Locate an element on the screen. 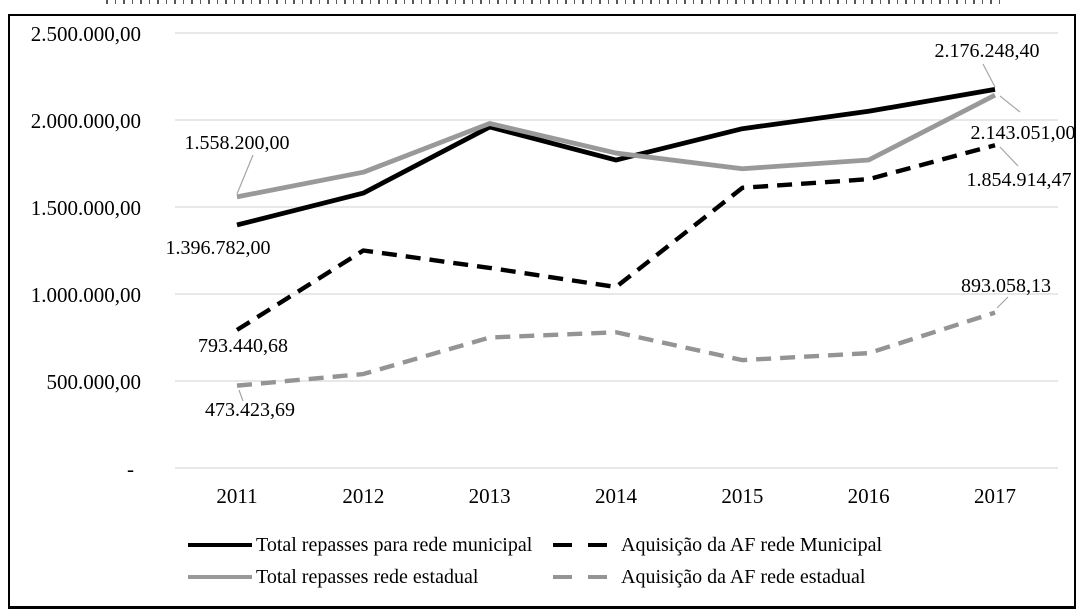 Image resolution: width=1090 pixels, height=614 pixels. legend-item-total-municipal: Total repasses para rede municipal is located at coordinates (370, 545).